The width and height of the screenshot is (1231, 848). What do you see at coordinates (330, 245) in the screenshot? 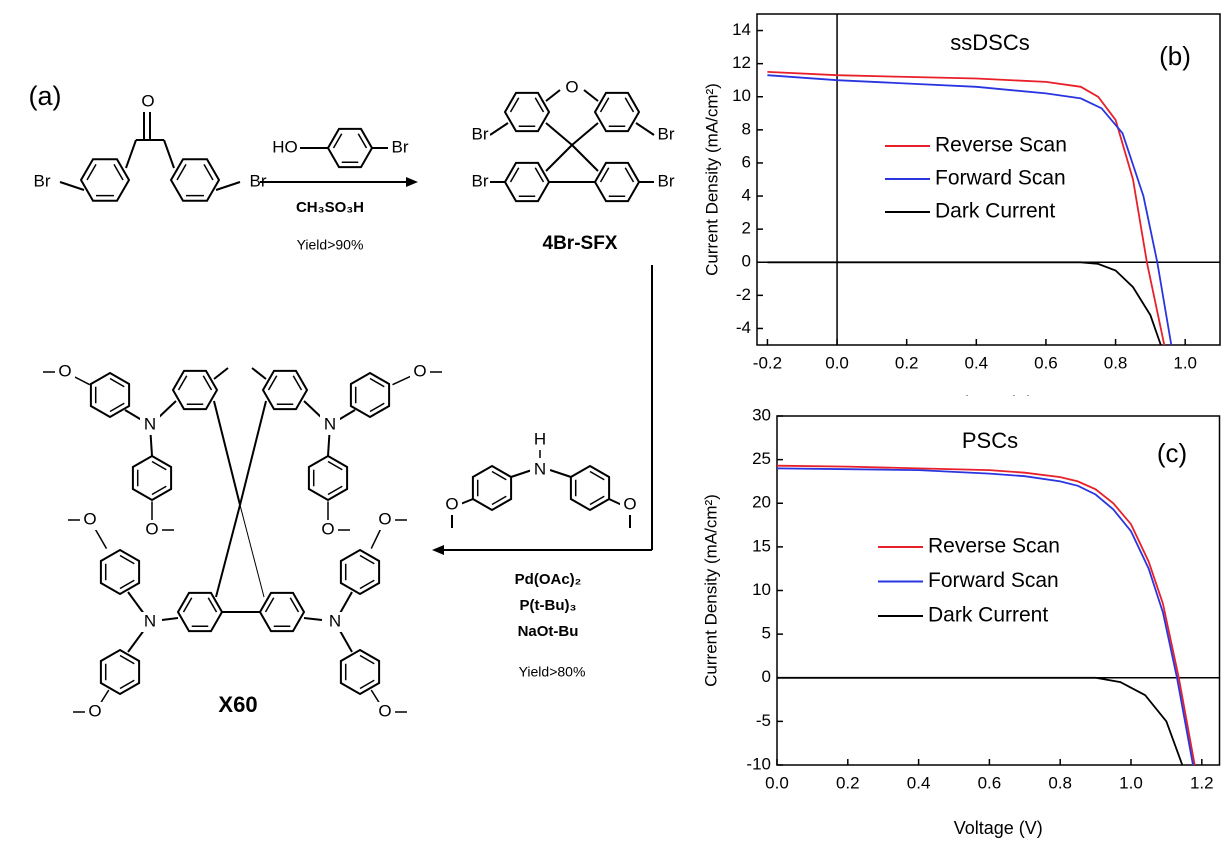
I see `yield: Yield>90%` at bounding box center [330, 245].